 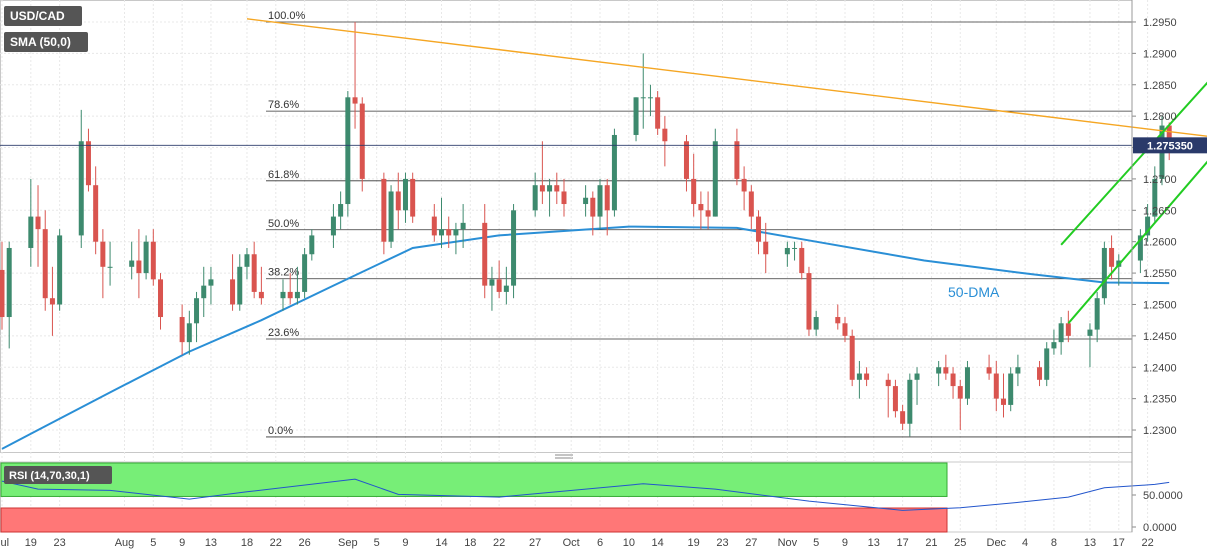 I want to click on price-tag: 1.275350, so click(x=1170, y=145).